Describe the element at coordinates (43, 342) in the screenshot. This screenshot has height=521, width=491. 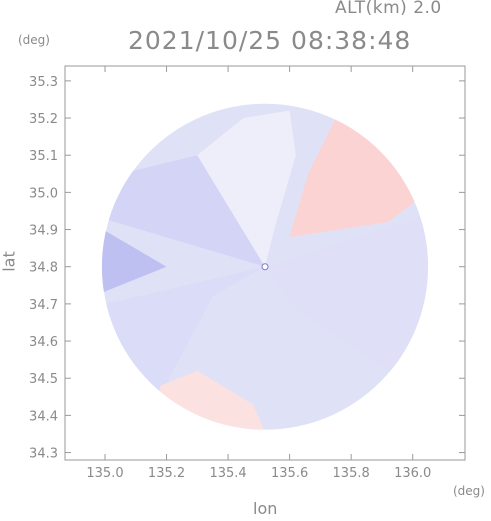
I see `y-tick-label: 34.6` at that location.